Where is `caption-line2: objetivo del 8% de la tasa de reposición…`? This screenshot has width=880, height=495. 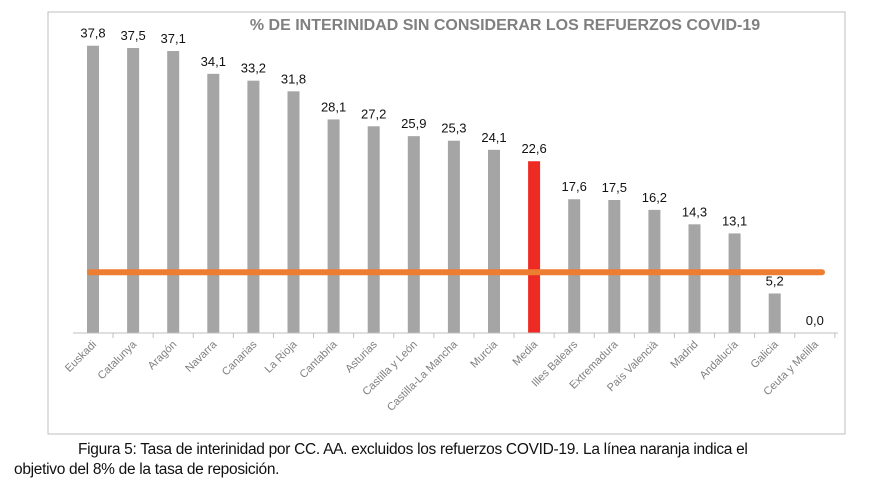 caption-line2: objetivo del 8% de la tasa de reposición… is located at coordinates (147, 469).